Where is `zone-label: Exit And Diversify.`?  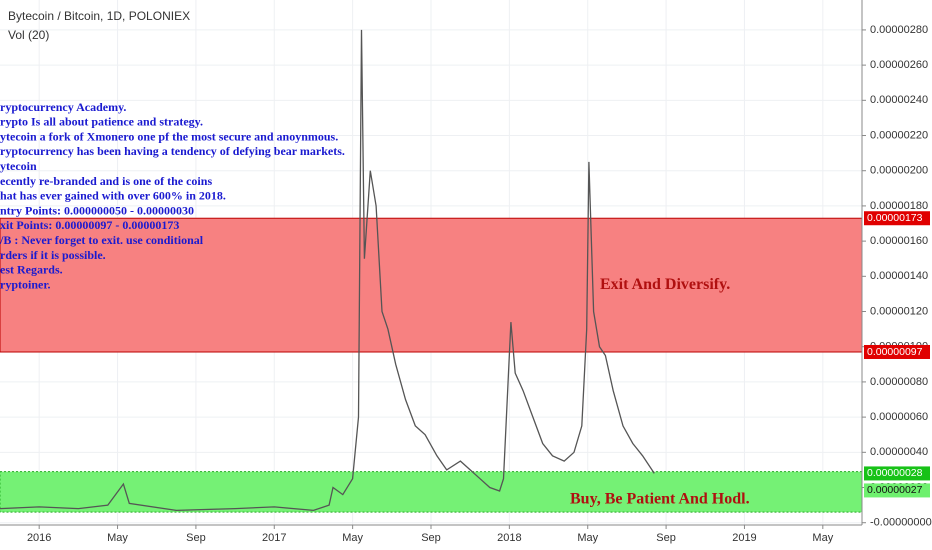 zone-label: Exit And Diversify. is located at coordinates (665, 284).